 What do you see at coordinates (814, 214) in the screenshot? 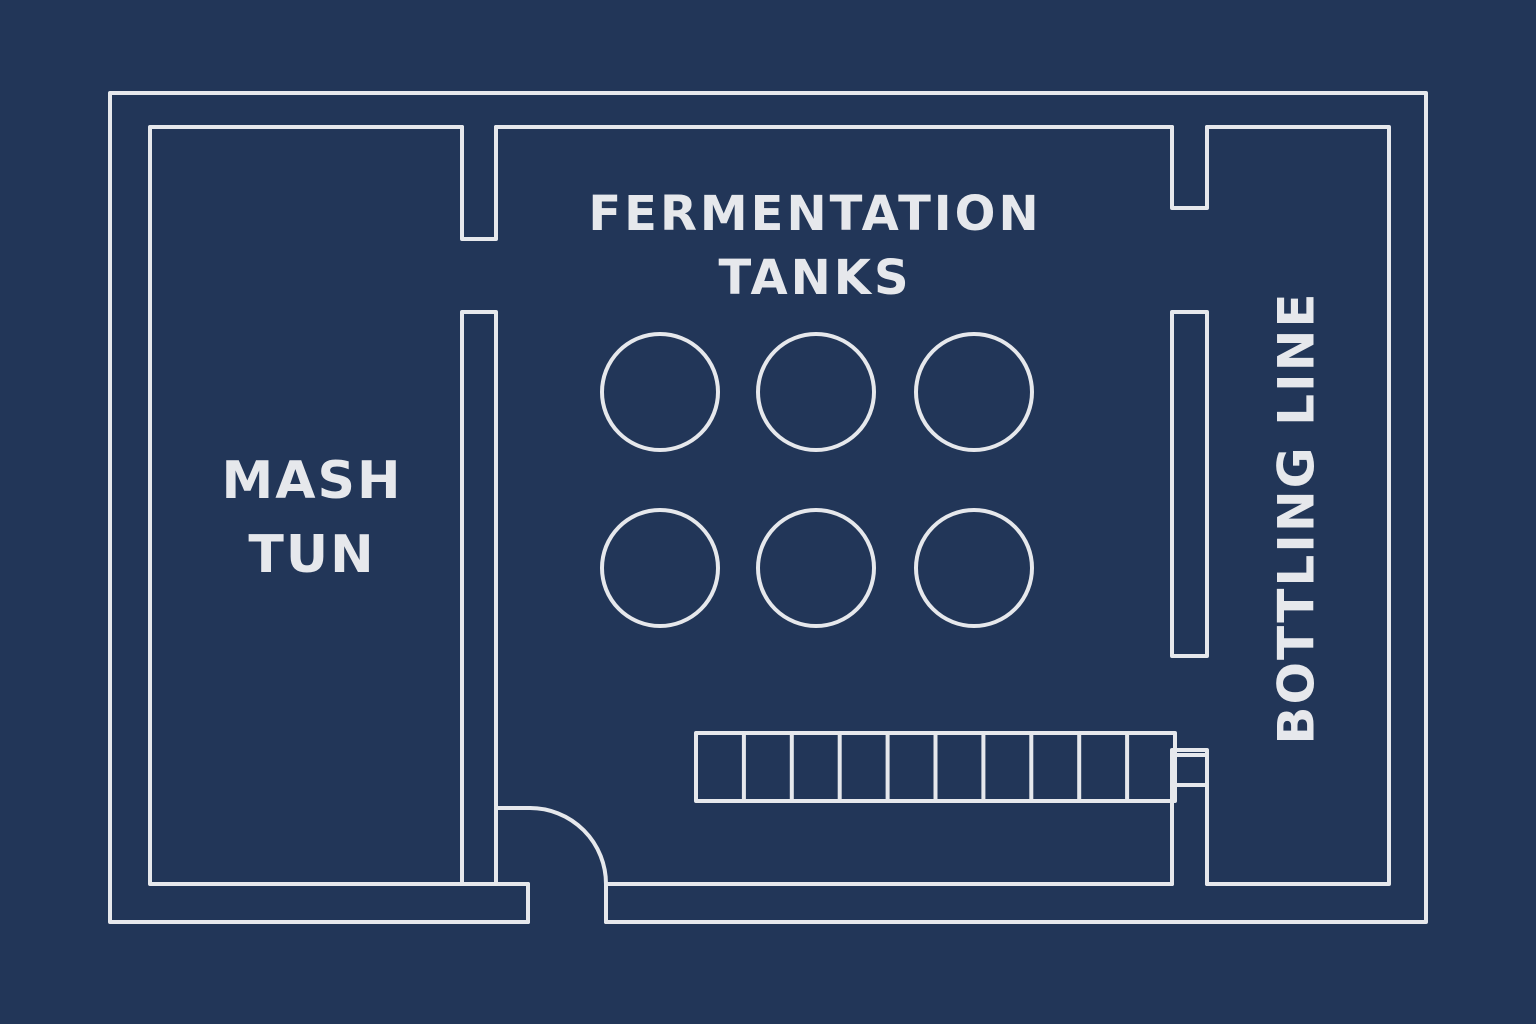
I see `fermentation-label-line1: FERMENTATION` at bounding box center [814, 214].